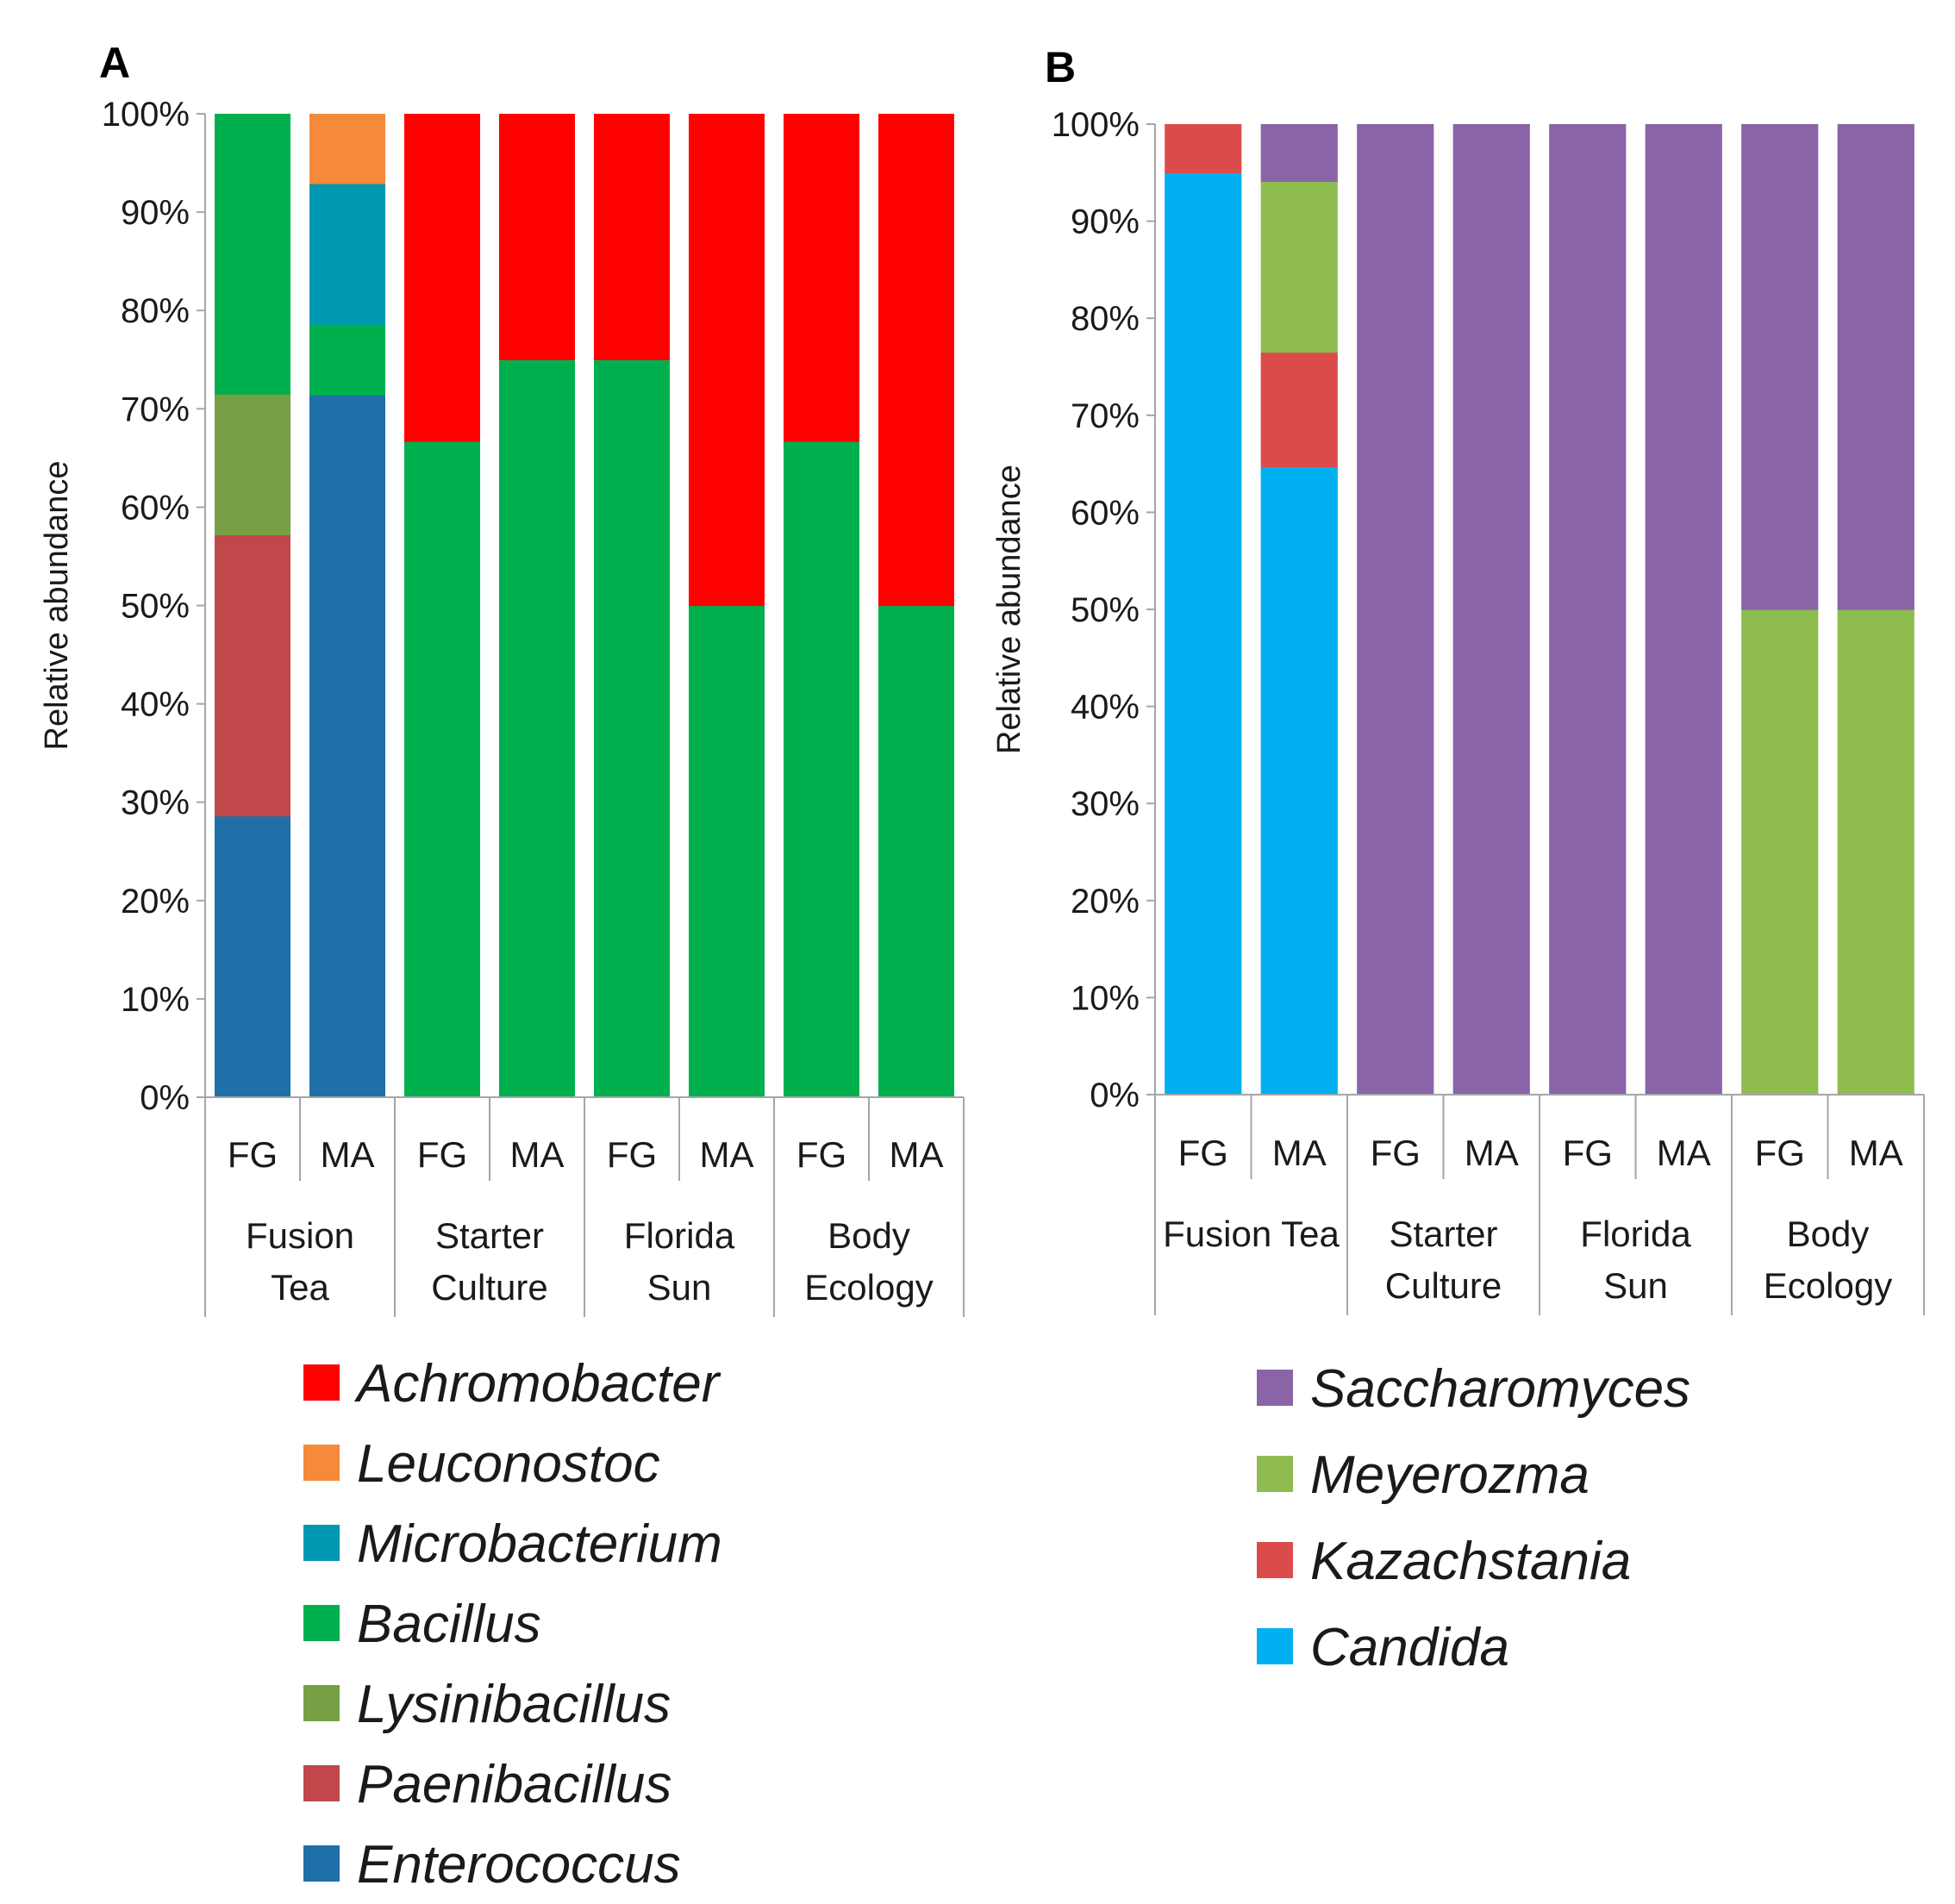  I want to click on panel-b-y-tick-label: 80%, so click(1105, 319).